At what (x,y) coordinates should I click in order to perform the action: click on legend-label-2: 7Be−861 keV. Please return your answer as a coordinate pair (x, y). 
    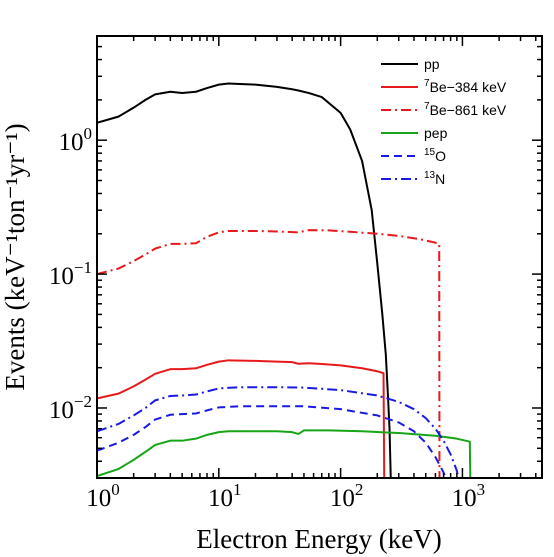
    Looking at the image, I should click on (465, 109).